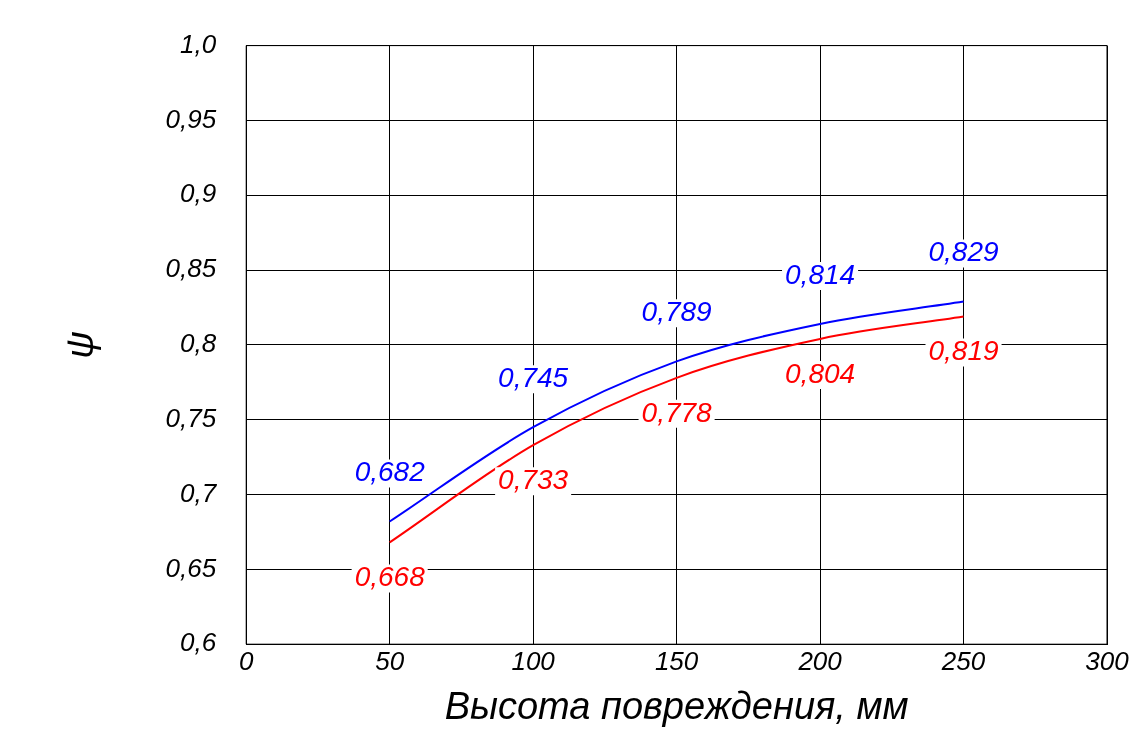 This screenshot has height=740, width=1137. I want to click on data-label: 0,829, so click(963, 252).